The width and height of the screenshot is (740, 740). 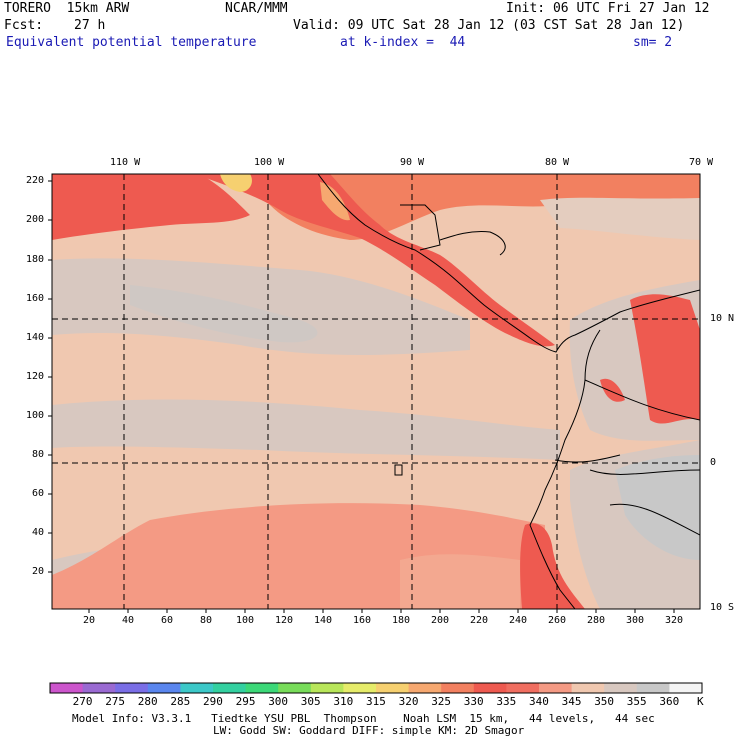 I want to click on y-tick-label: 180, so click(x=34, y=259).